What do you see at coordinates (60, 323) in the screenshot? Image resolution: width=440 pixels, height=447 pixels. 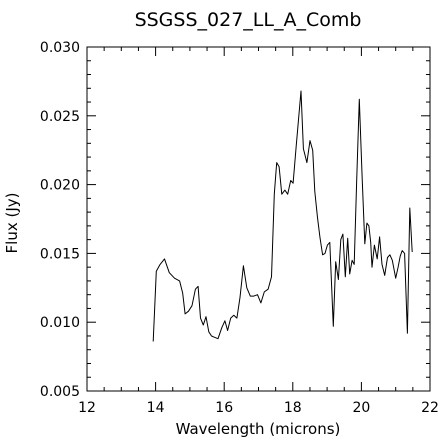 I see `y-tick-label: 0.010` at bounding box center [60, 323].